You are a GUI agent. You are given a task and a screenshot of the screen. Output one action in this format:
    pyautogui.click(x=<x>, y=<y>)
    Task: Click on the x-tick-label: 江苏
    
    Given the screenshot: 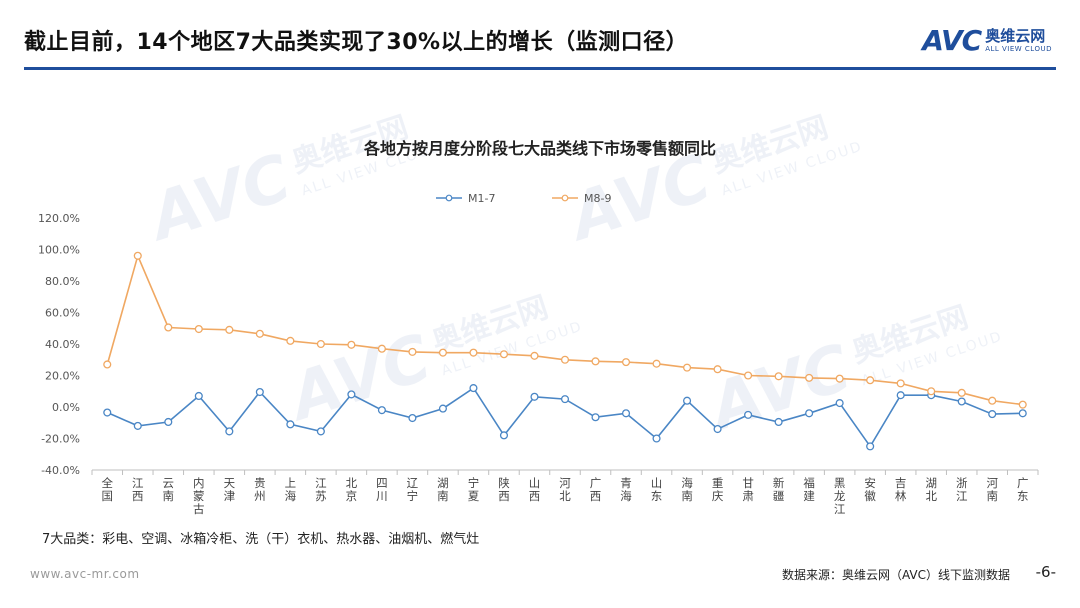 What is the action you would take?
    pyautogui.click(x=321, y=489)
    